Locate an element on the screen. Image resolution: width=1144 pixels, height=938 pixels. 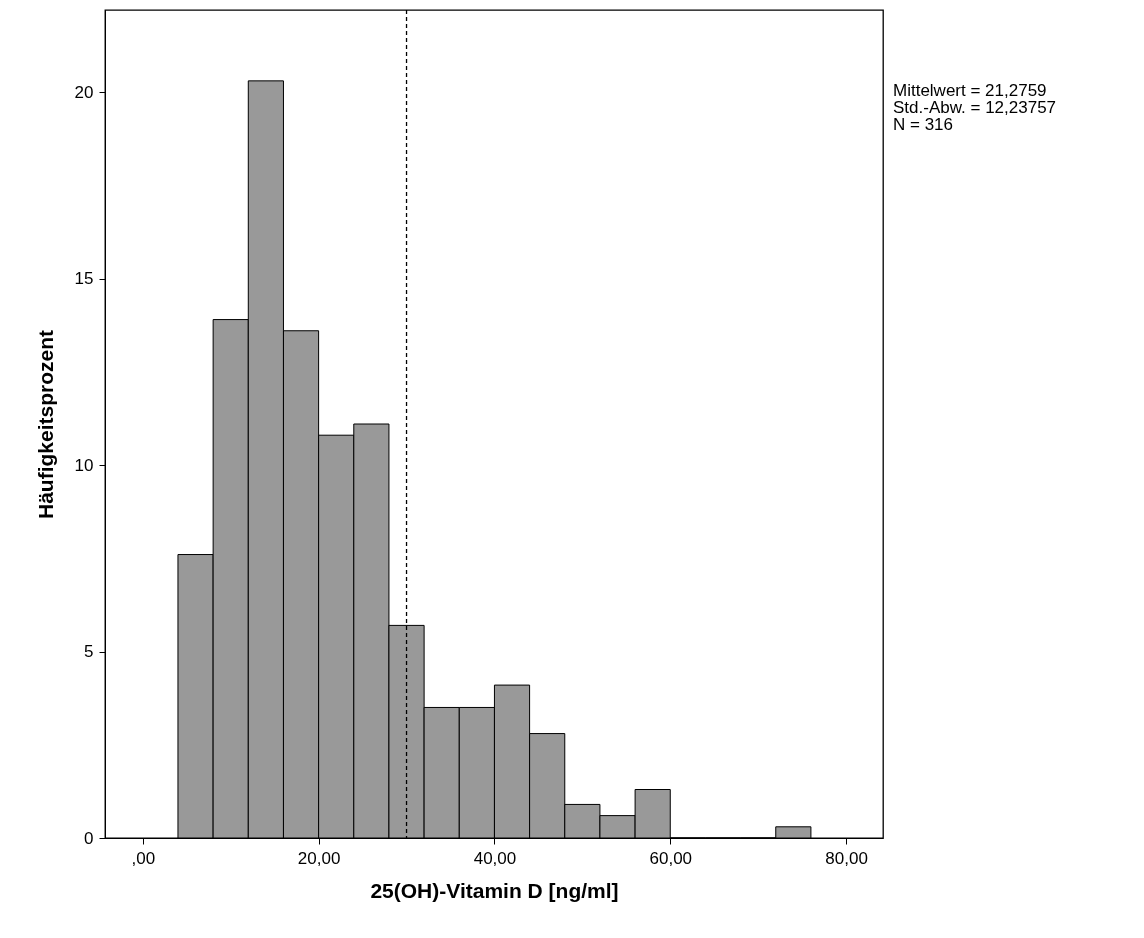
y-tick-label: 10 is located at coordinates (84, 465).